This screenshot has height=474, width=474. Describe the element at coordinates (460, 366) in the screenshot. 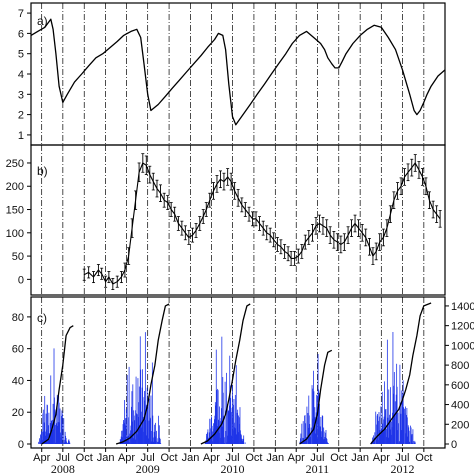

I see `panel-c-ytick-right-label: 800` at that location.